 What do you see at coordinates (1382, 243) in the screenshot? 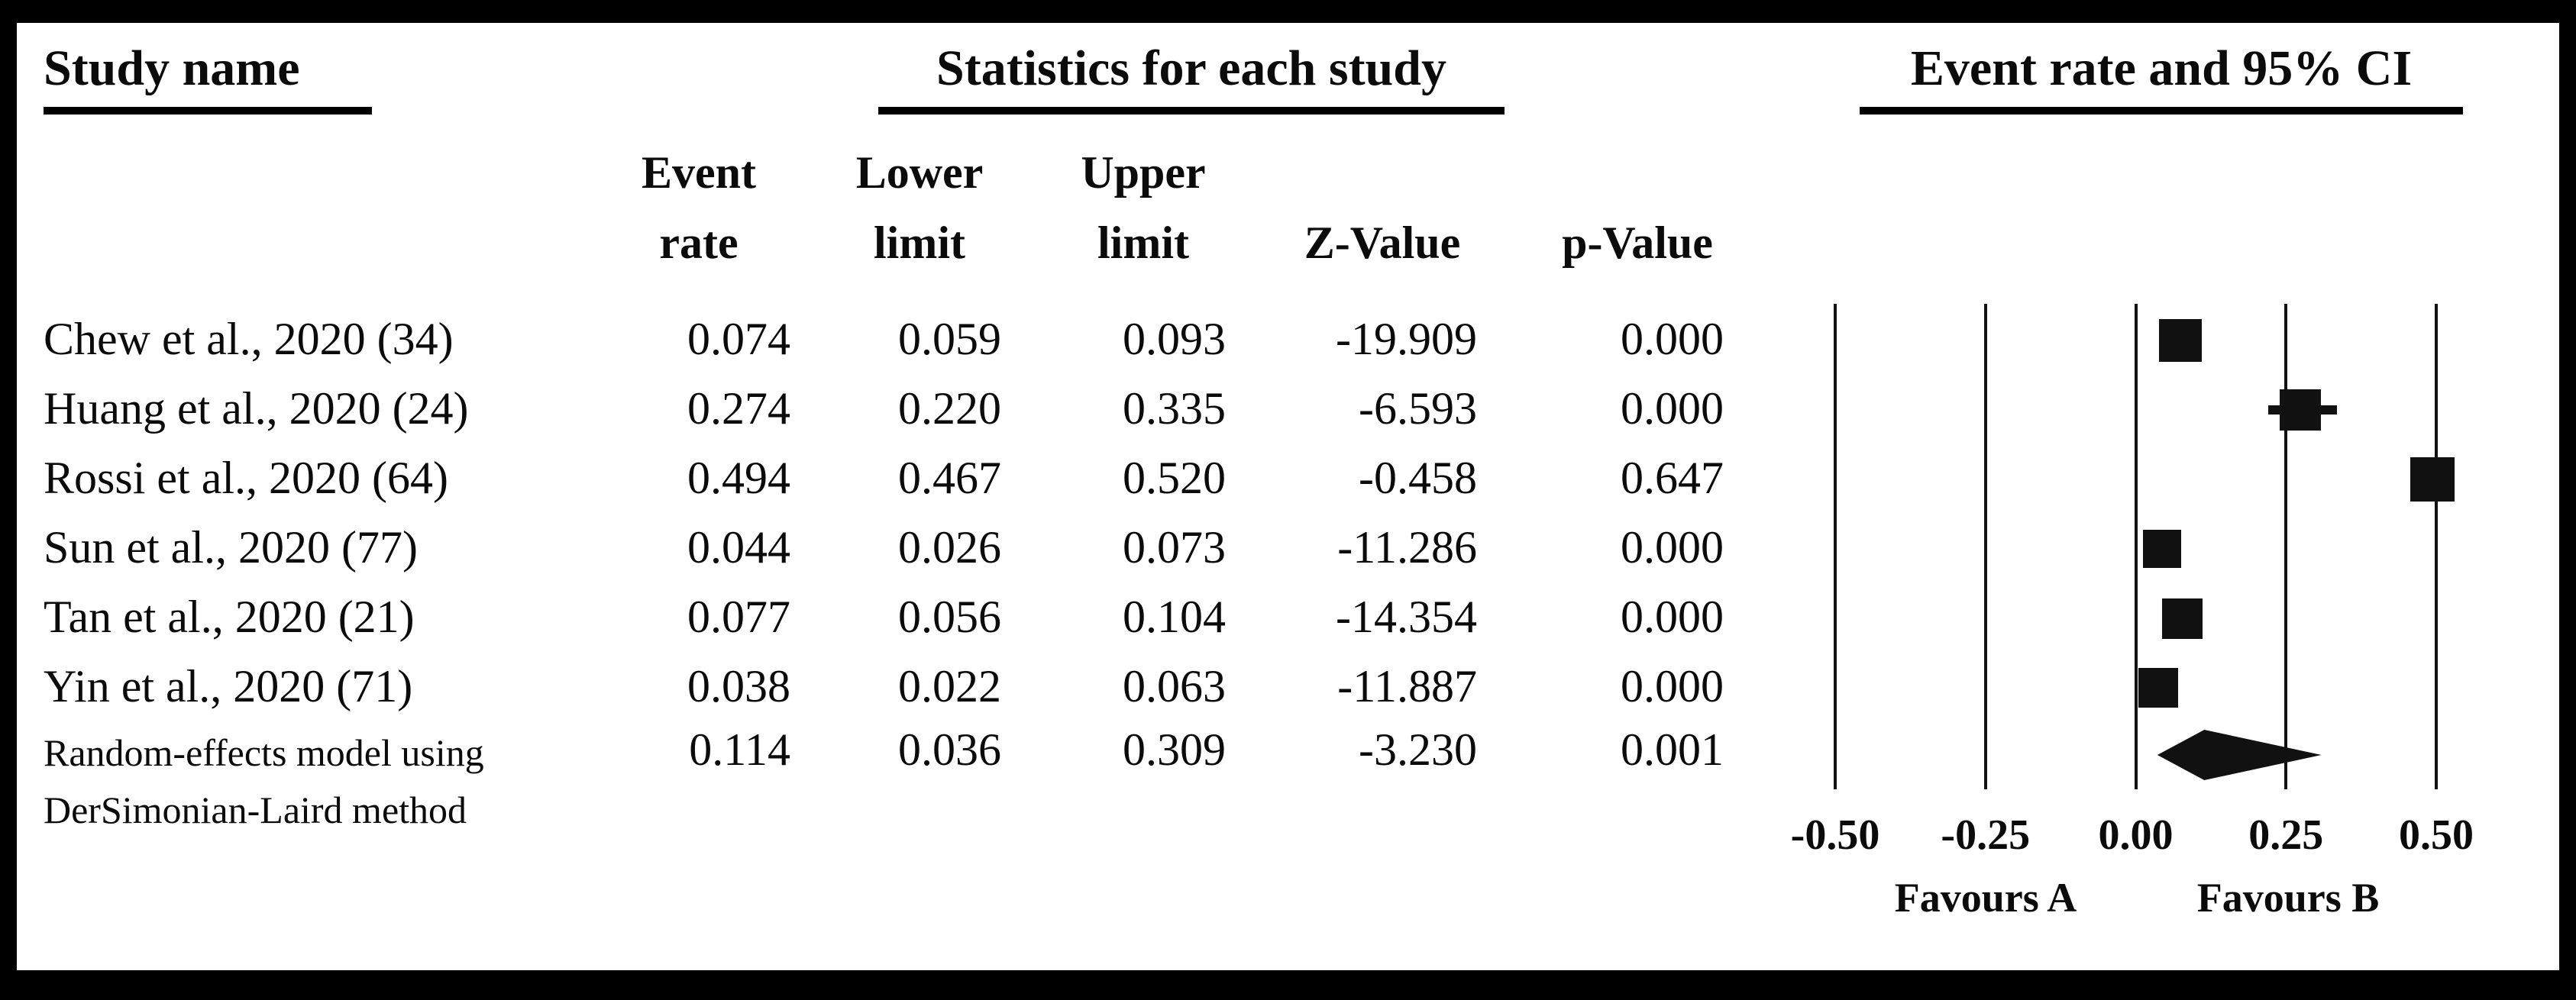
I see `column-header-z-value: Z-Value` at bounding box center [1382, 243].